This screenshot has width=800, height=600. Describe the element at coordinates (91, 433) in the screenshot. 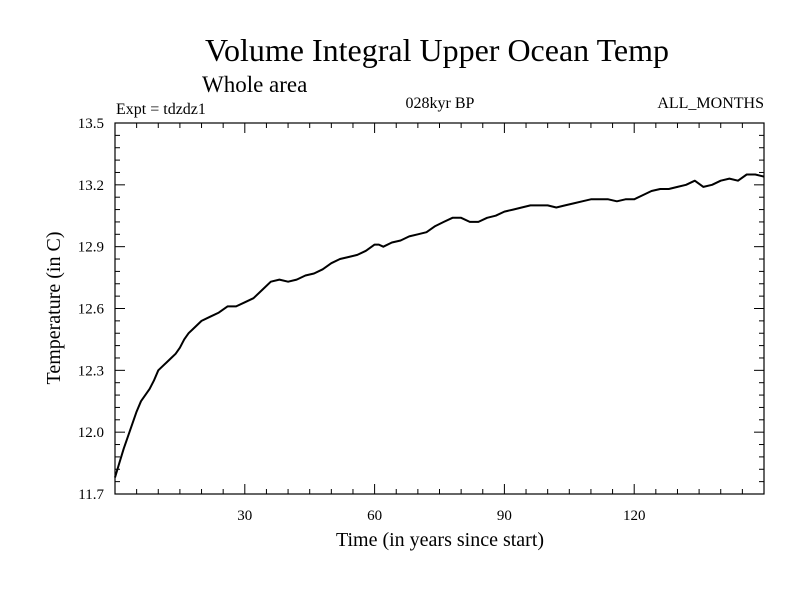

I see `y-tick-label: 12.0` at that location.